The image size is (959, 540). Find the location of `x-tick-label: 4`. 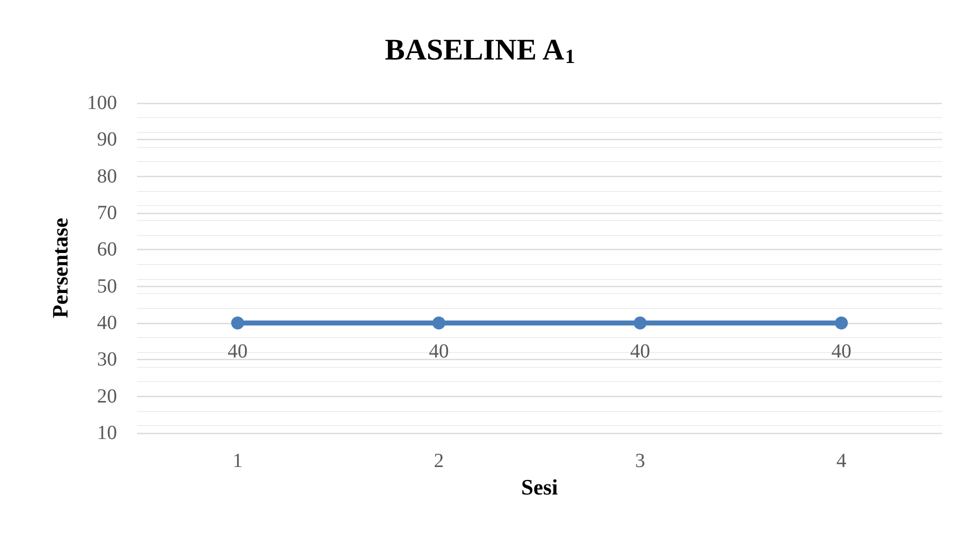

x-tick-label: 4 is located at coordinates (841, 461).